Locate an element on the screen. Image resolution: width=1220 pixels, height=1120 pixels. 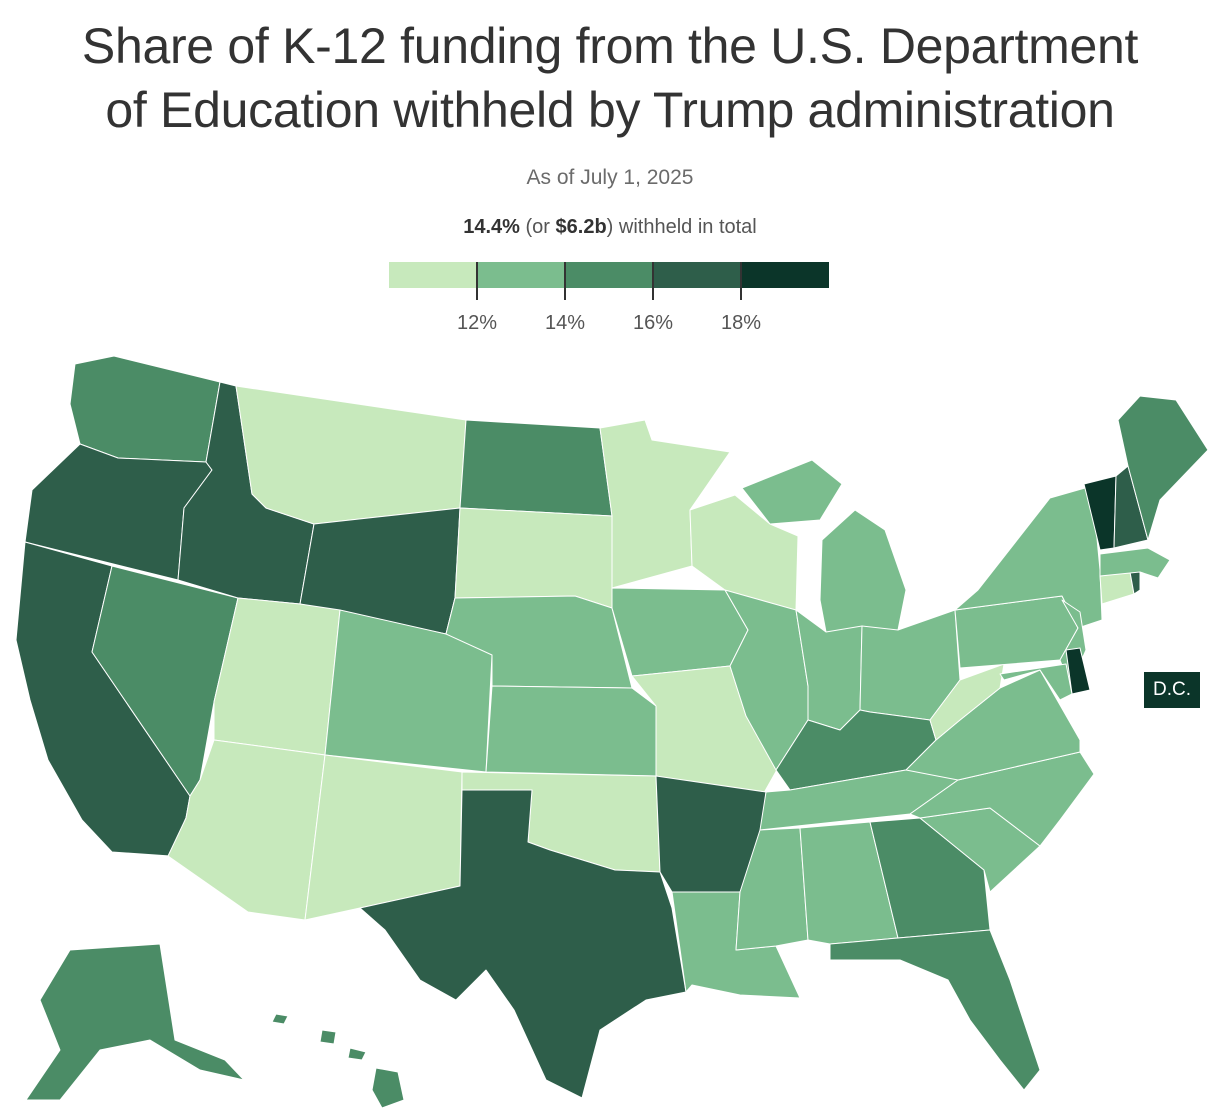
state-hi is located at coordinates (338, 1061).